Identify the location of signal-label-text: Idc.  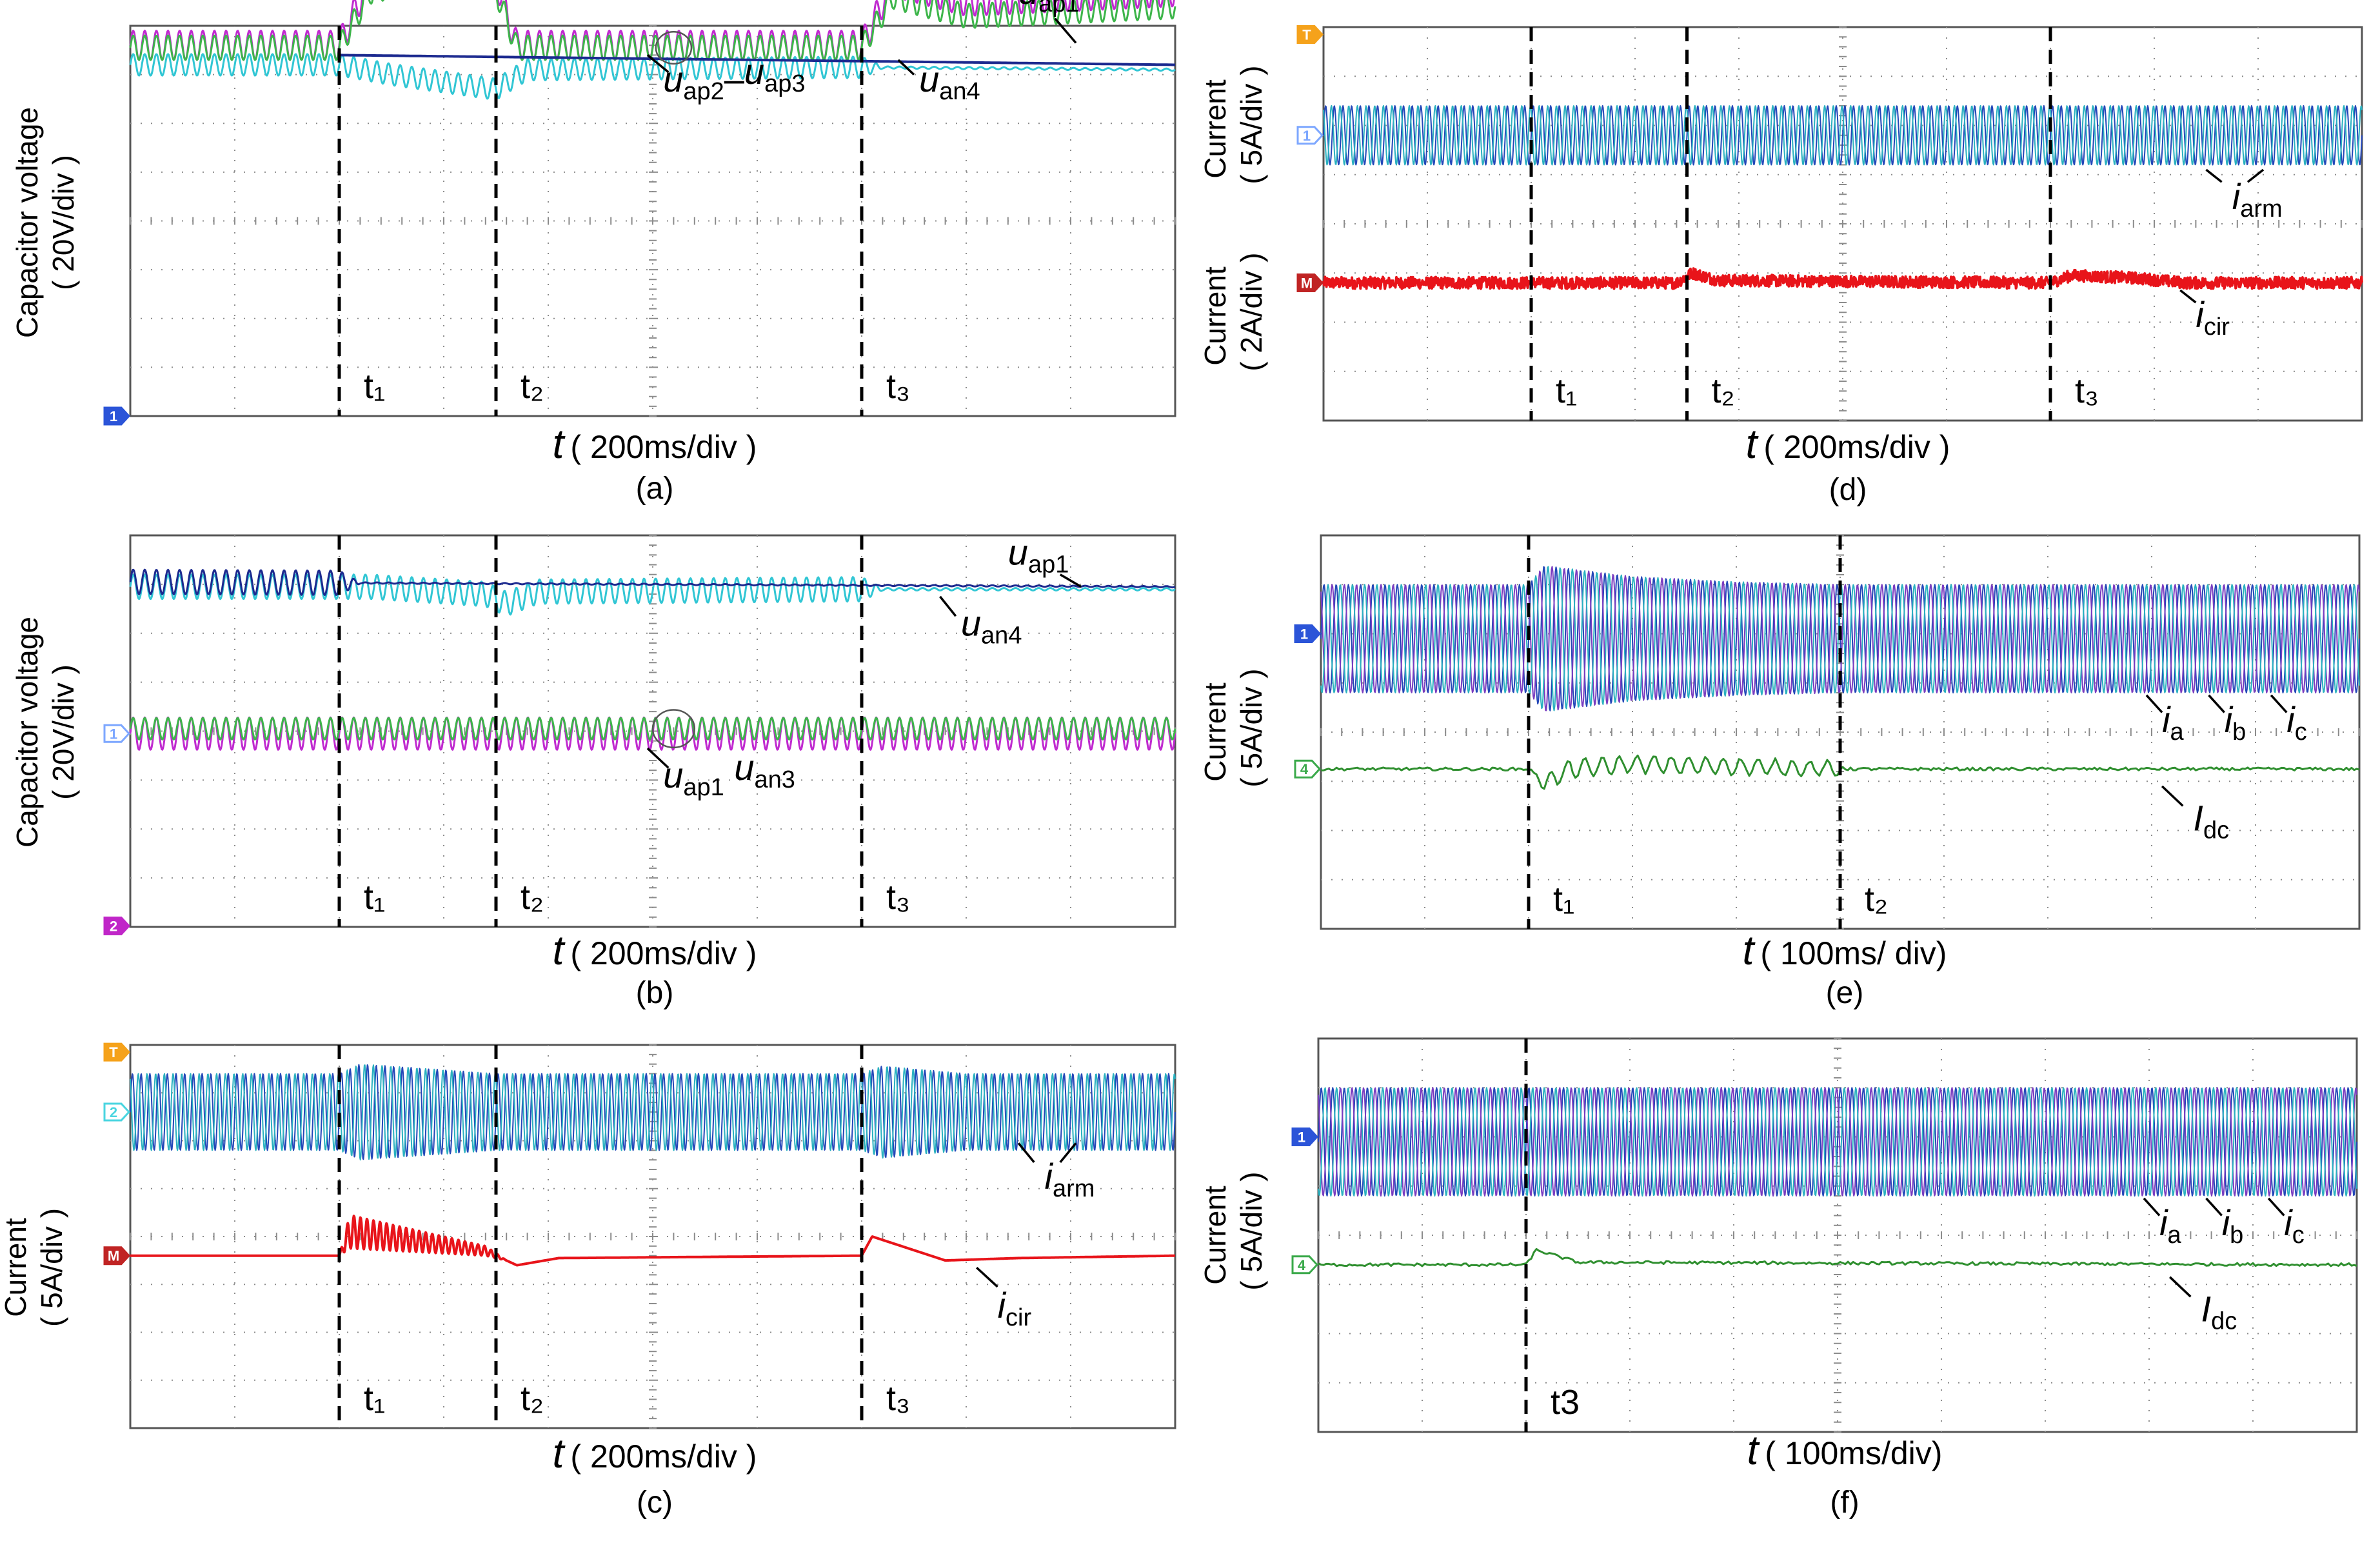
(2211, 821).